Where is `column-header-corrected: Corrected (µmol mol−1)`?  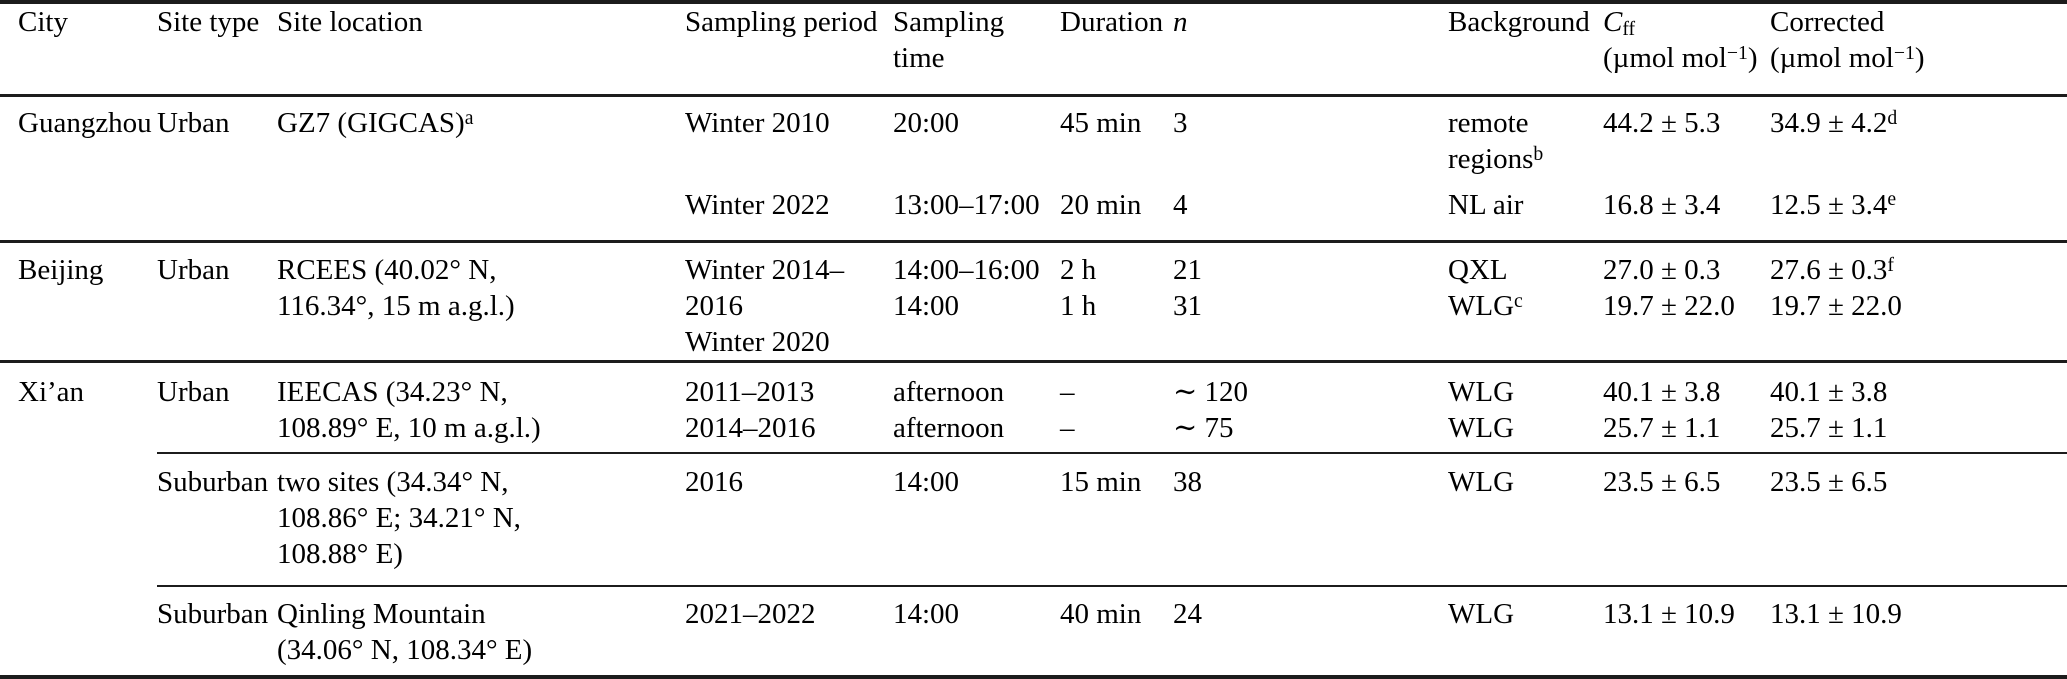 column-header-corrected: Corrected (µmol mol−1) is located at coordinates (1847, 40).